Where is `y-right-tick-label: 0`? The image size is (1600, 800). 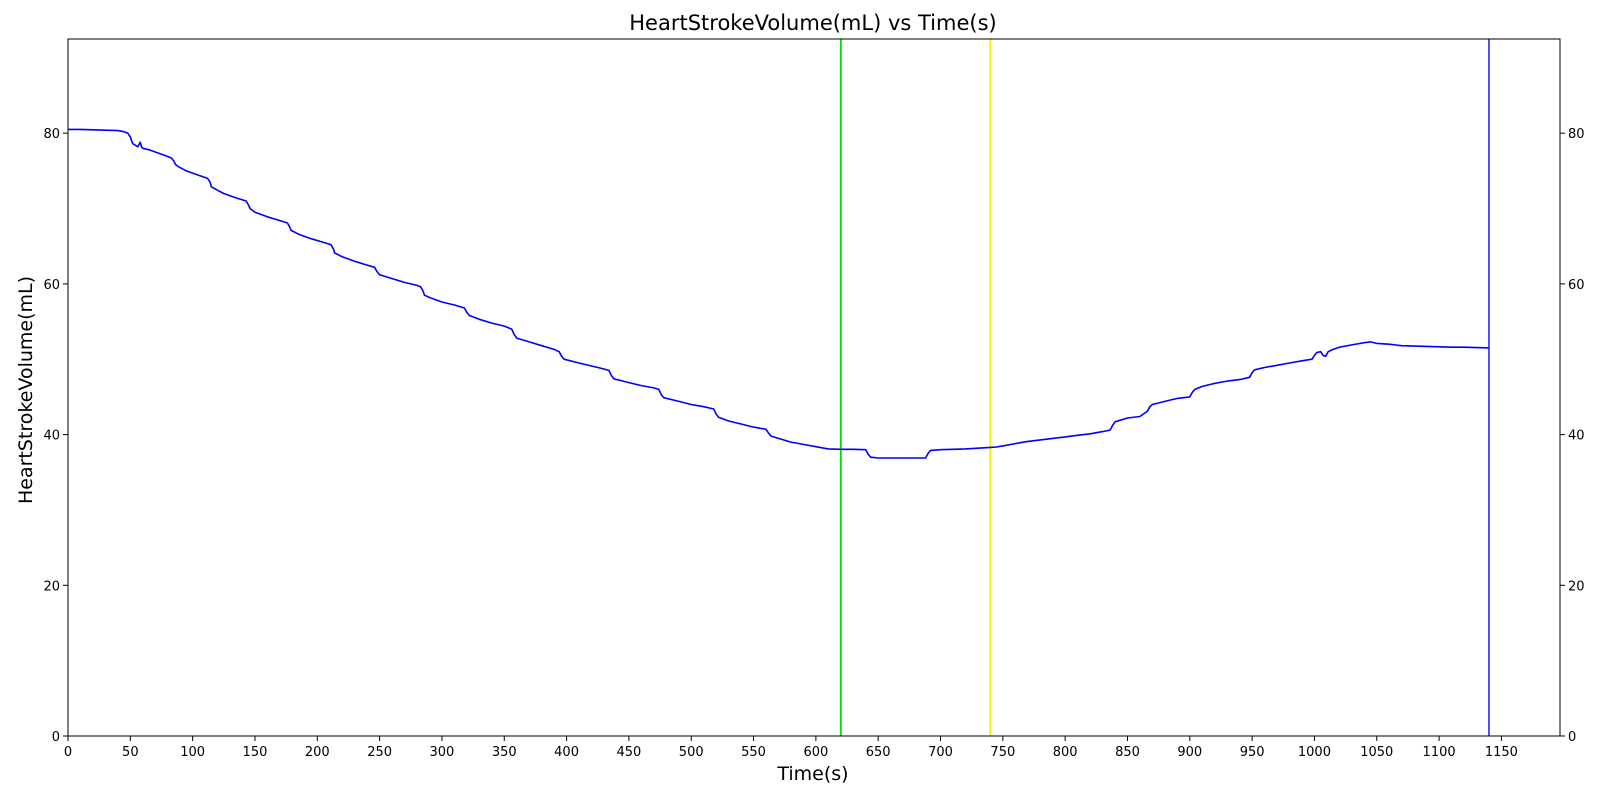 y-right-tick-label: 0 is located at coordinates (1572, 737).